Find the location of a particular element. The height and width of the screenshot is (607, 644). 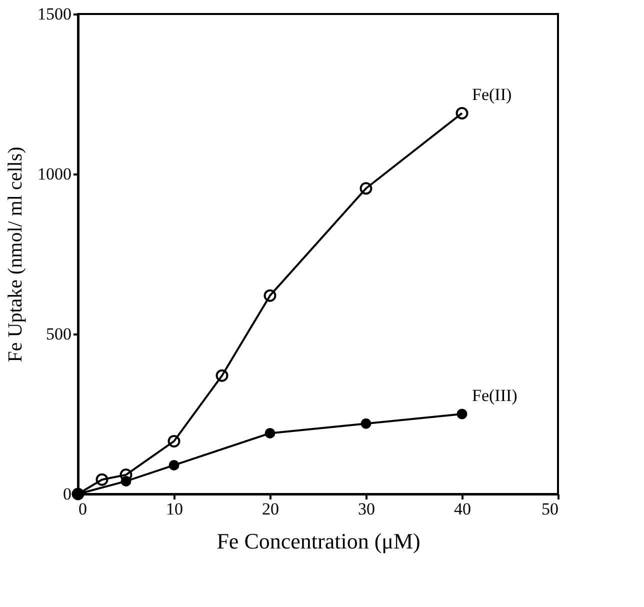

x-tick-label: 10 is located at coordinates (174, 509).